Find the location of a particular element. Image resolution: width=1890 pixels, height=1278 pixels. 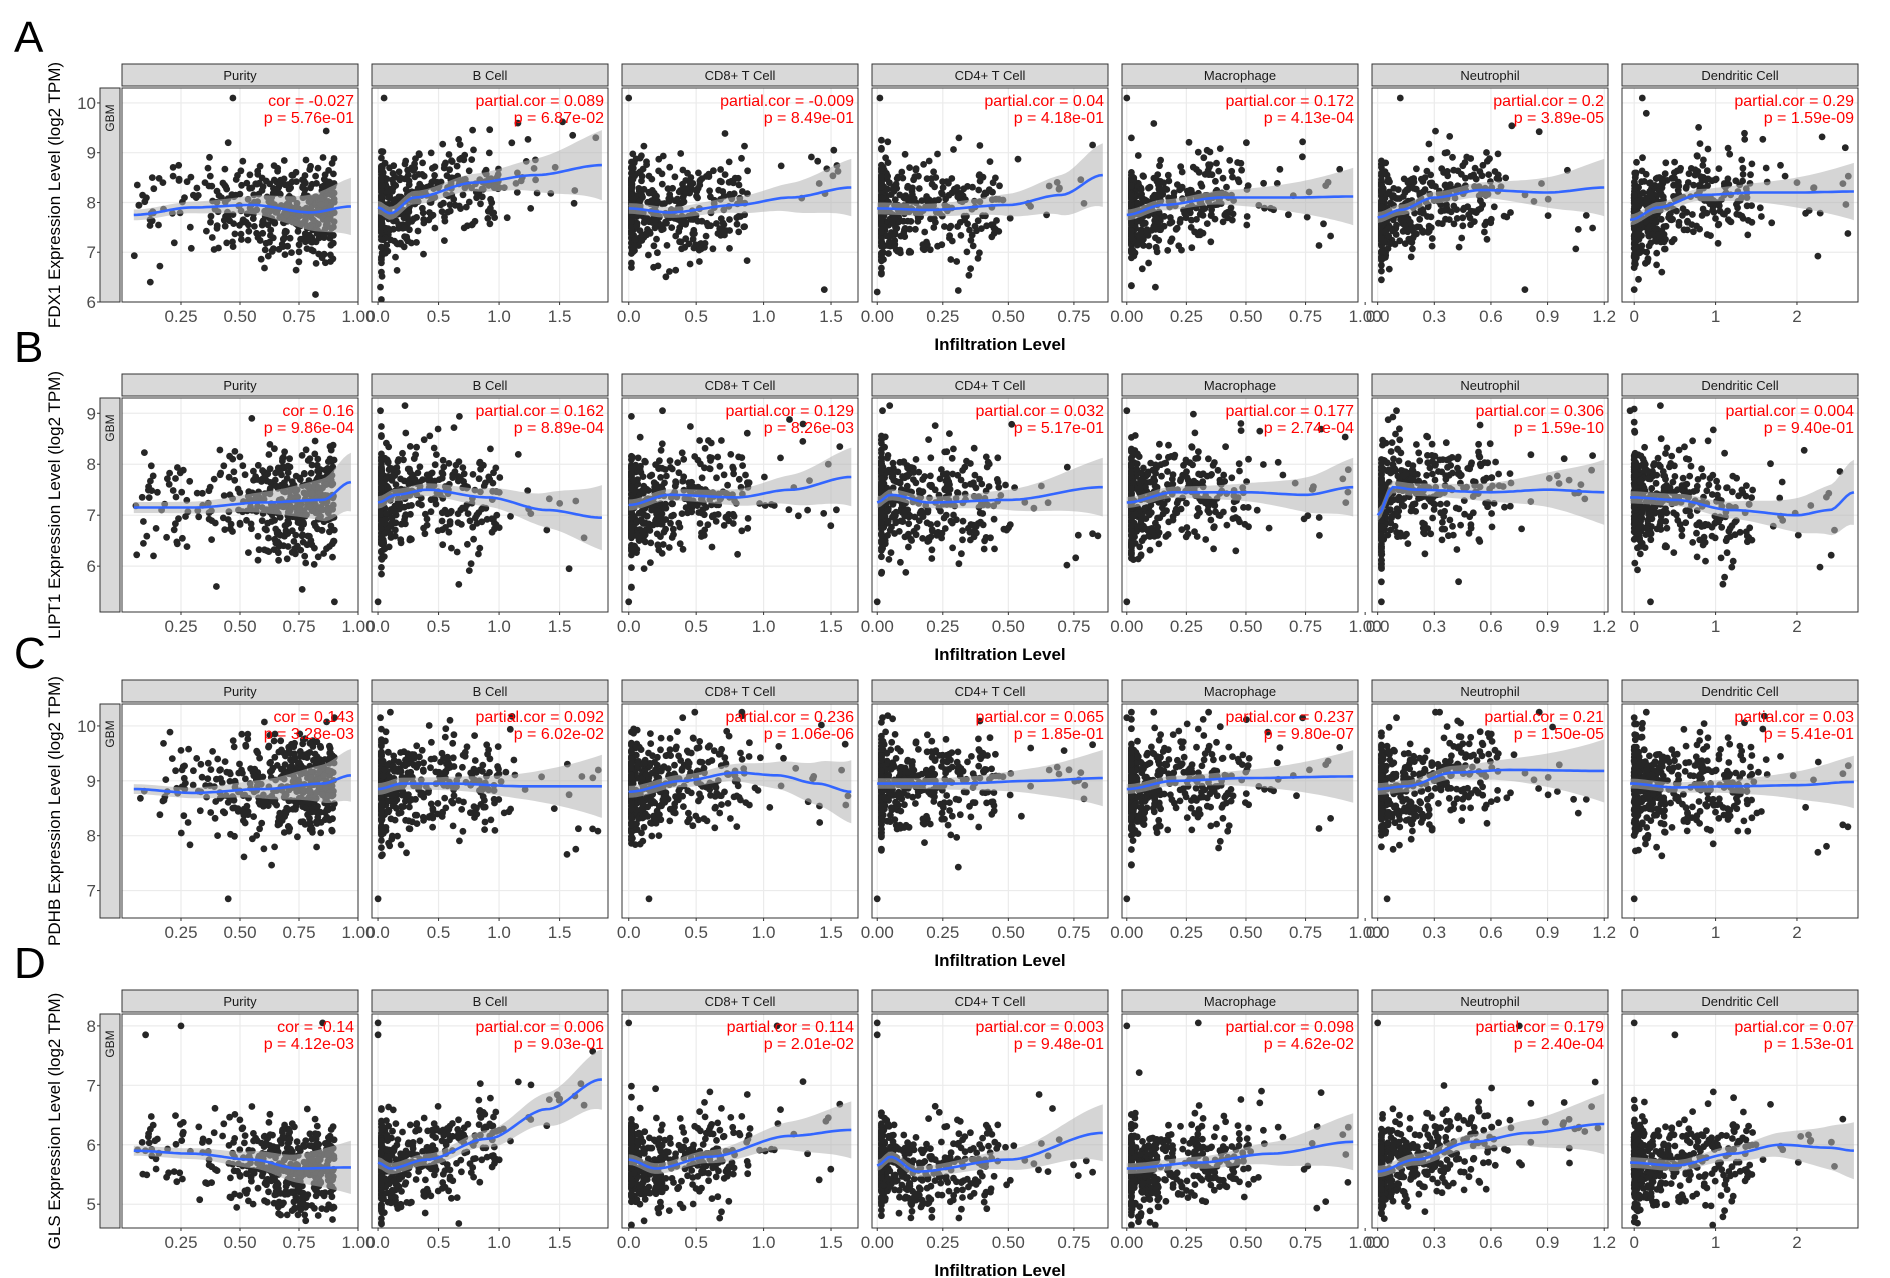

stat-pvalue: p = 8.26e-03 is located at coordinates (809, 428).